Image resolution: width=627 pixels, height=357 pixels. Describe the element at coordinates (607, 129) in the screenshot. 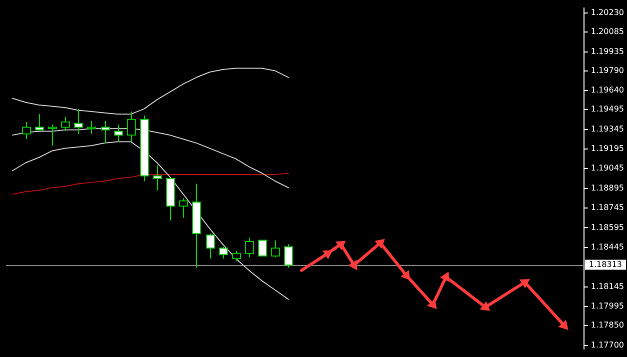

I see `y-tick-label: 1.19345` at that location.